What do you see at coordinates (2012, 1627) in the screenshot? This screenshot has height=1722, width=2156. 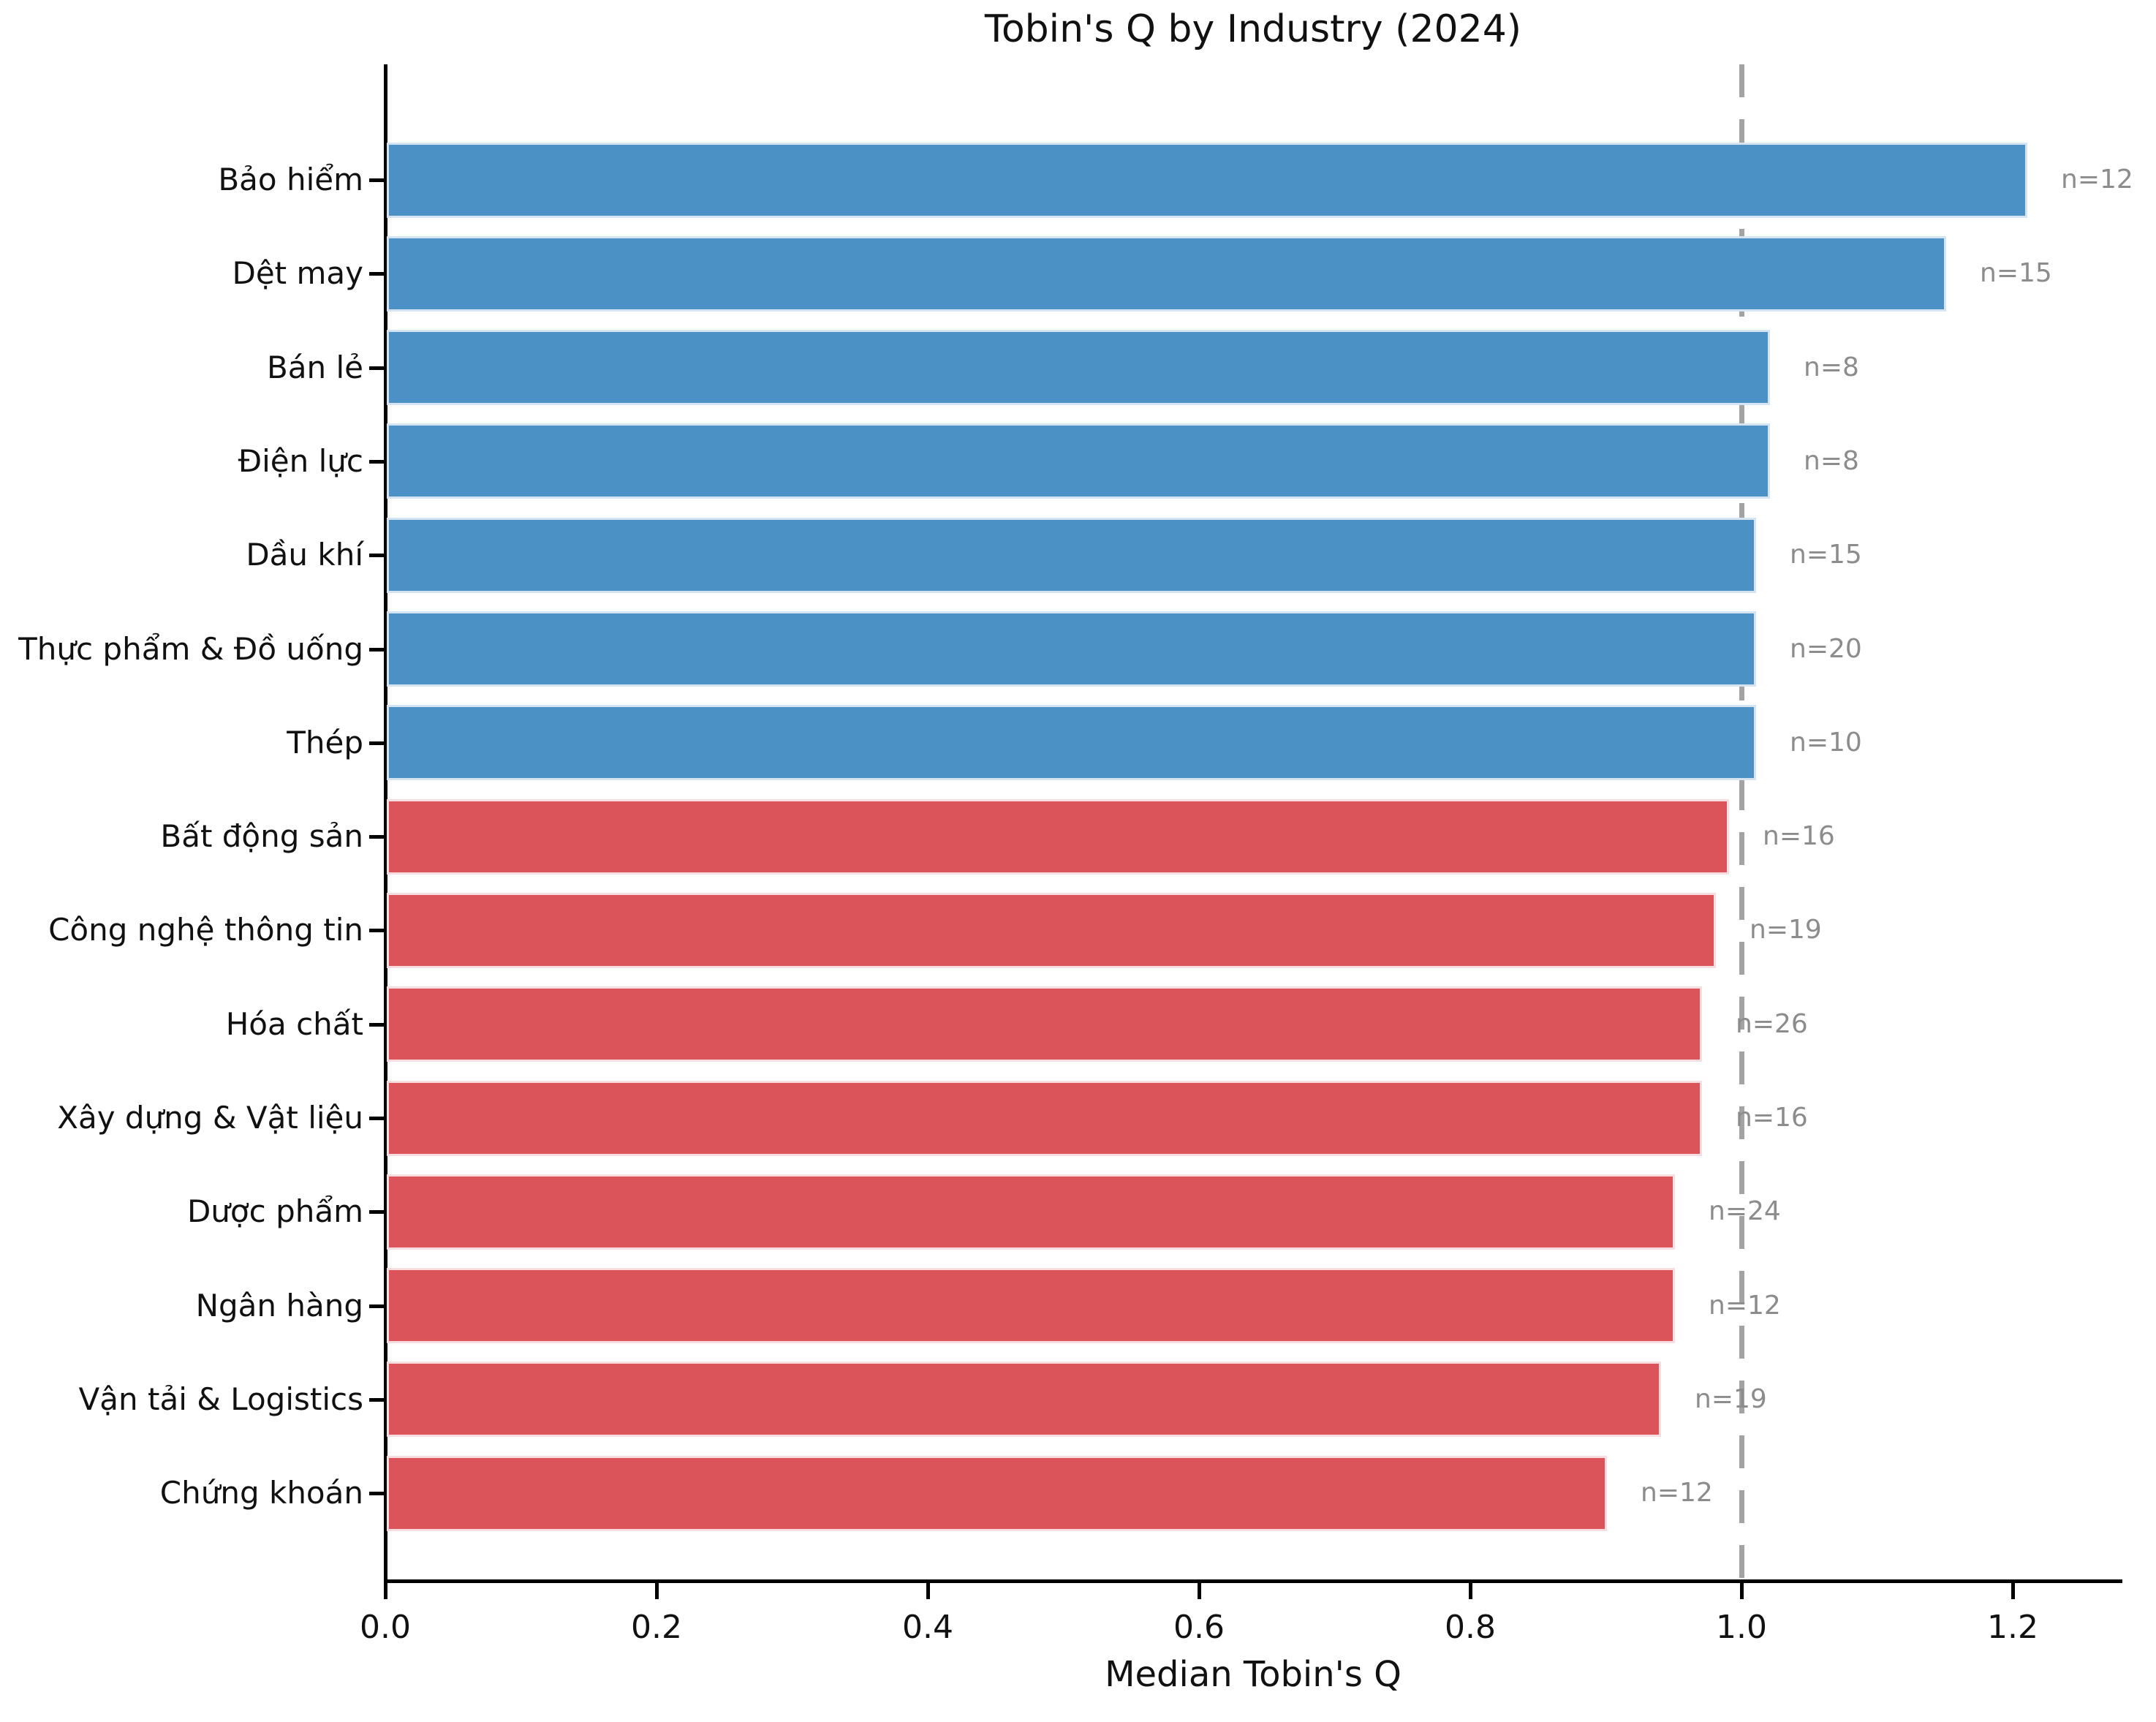 I see `x-tick-label: 1.2` at bounding box center [2012, 1627].